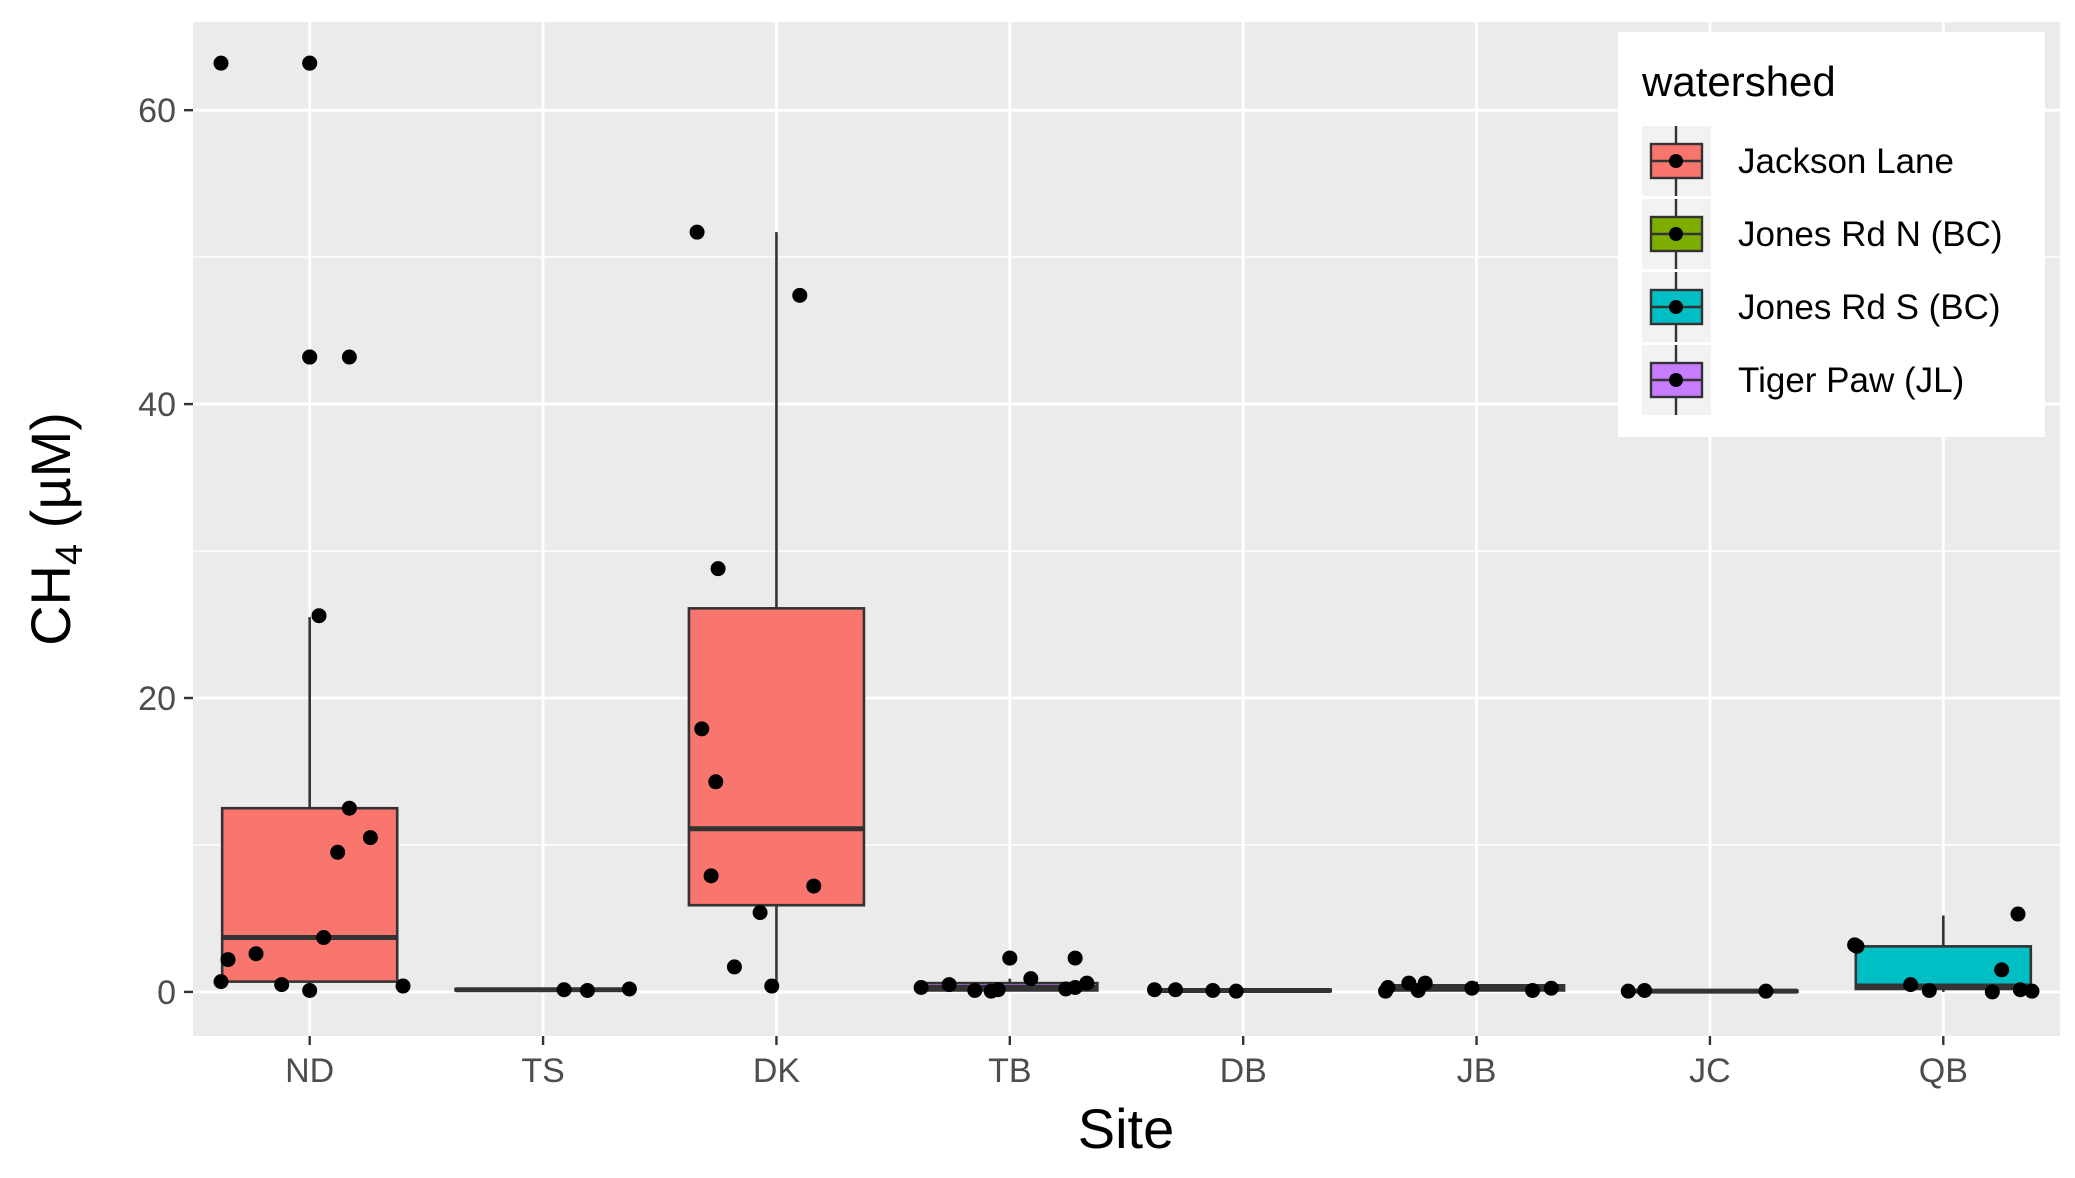 The width and height of the screenshot is (2075, 1178). I want to click on legend-entry: Jackson Lane, so click(1798, 161).